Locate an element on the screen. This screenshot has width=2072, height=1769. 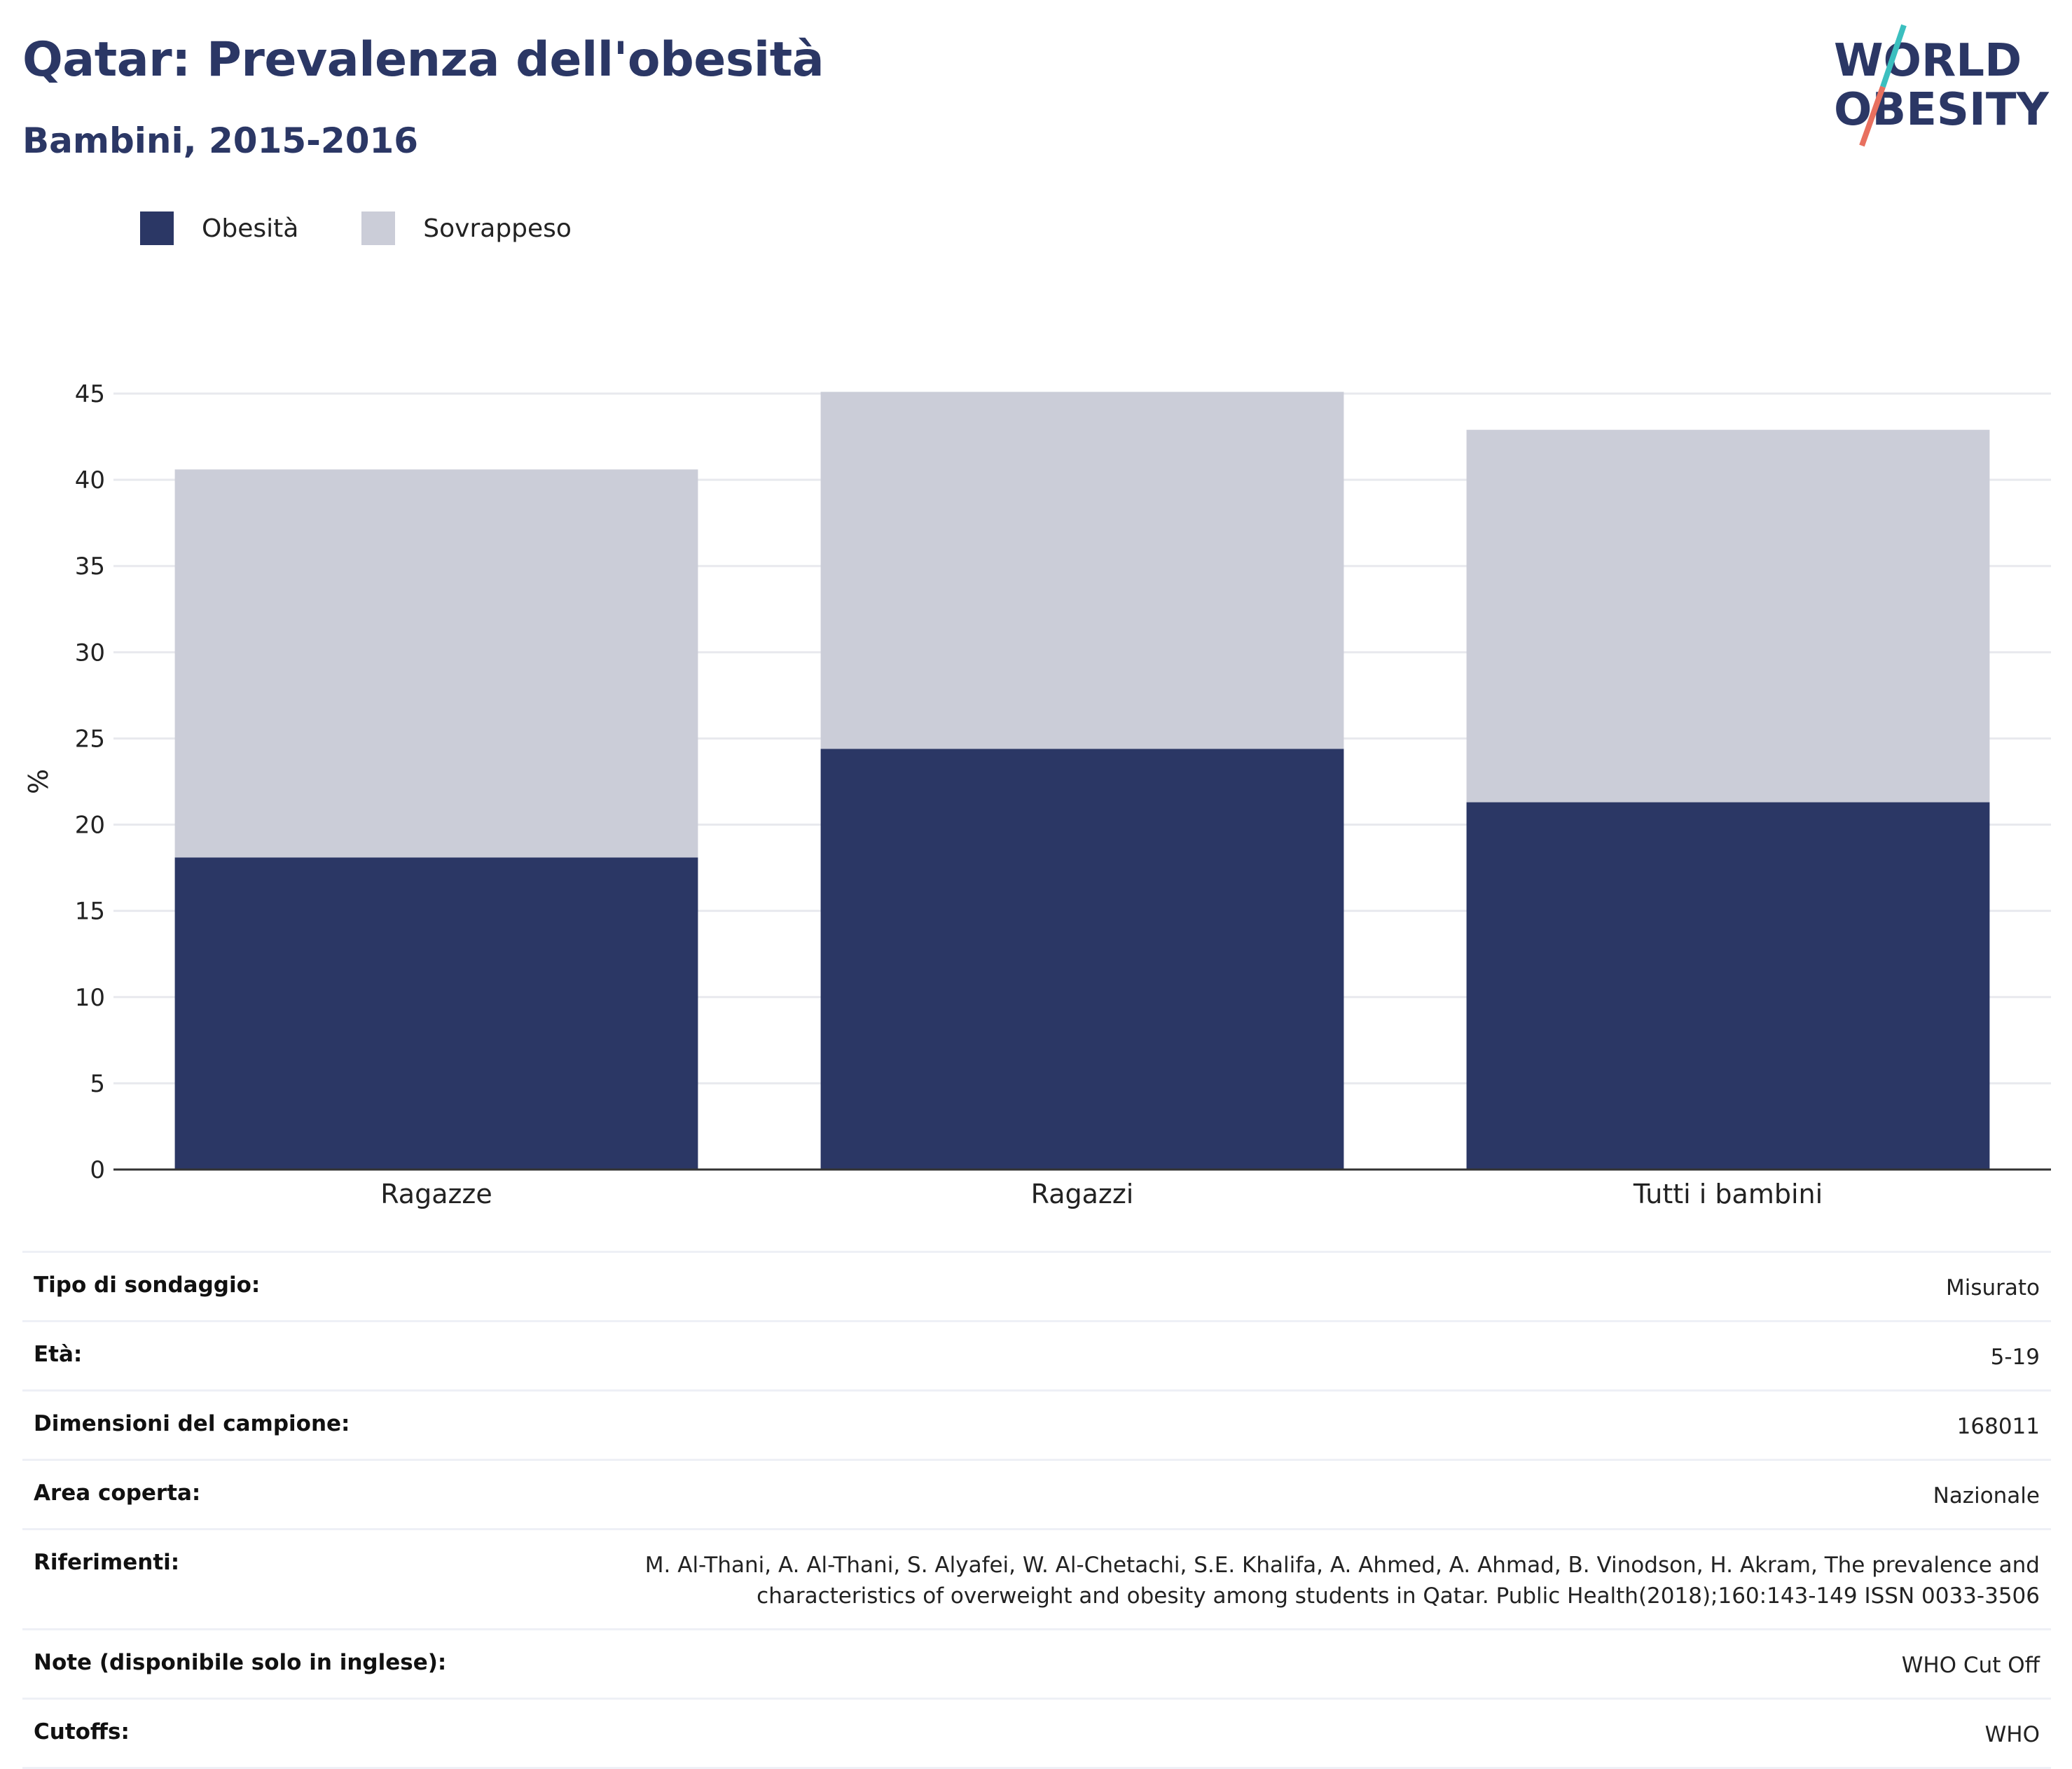
info-row-survey-type: Tipo di sondaggio: Misurato is located at coordinates (1037, 1286).